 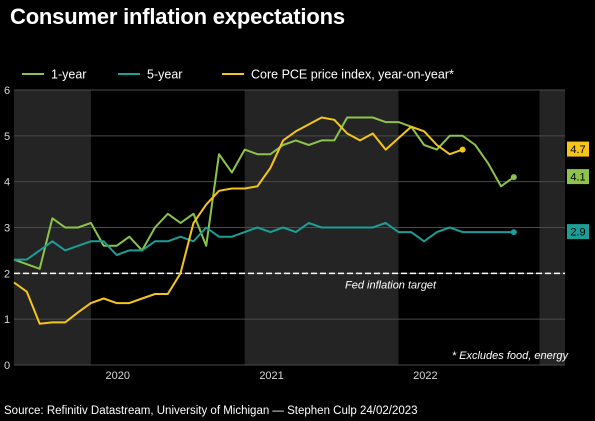 What do you see at coordinates (68, 75) in the screenshot?
I see `legend-label-0: 1-year` at bounding box center [68, 75].